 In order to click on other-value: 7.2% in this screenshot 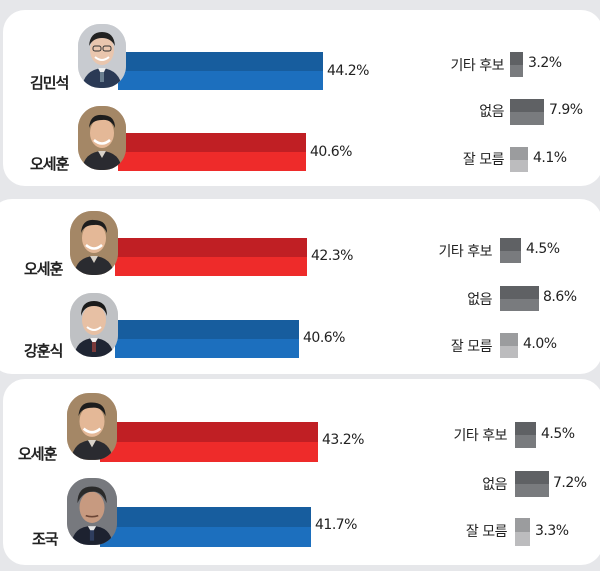, I will do `click(570, 483)`.